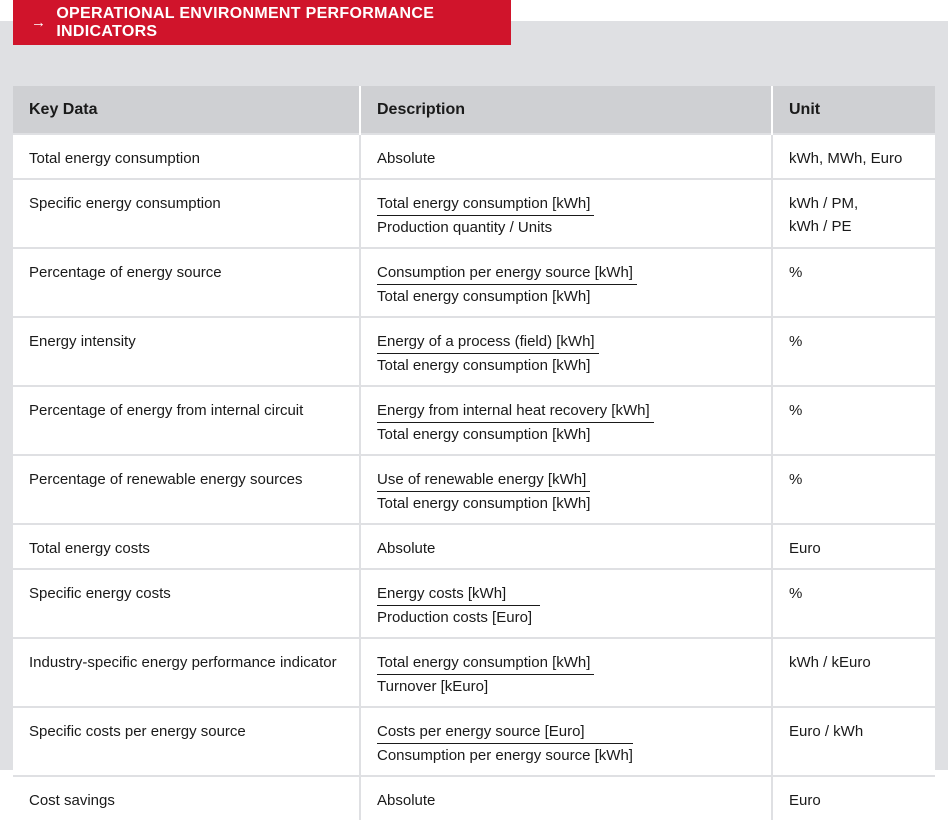 The image size is (948, 820). What do you see at coordinates (484, 480) in the screenshot?
I see `fraction-numerator: Use of renewable energy [kWh]` at bounding box center [484, 480].